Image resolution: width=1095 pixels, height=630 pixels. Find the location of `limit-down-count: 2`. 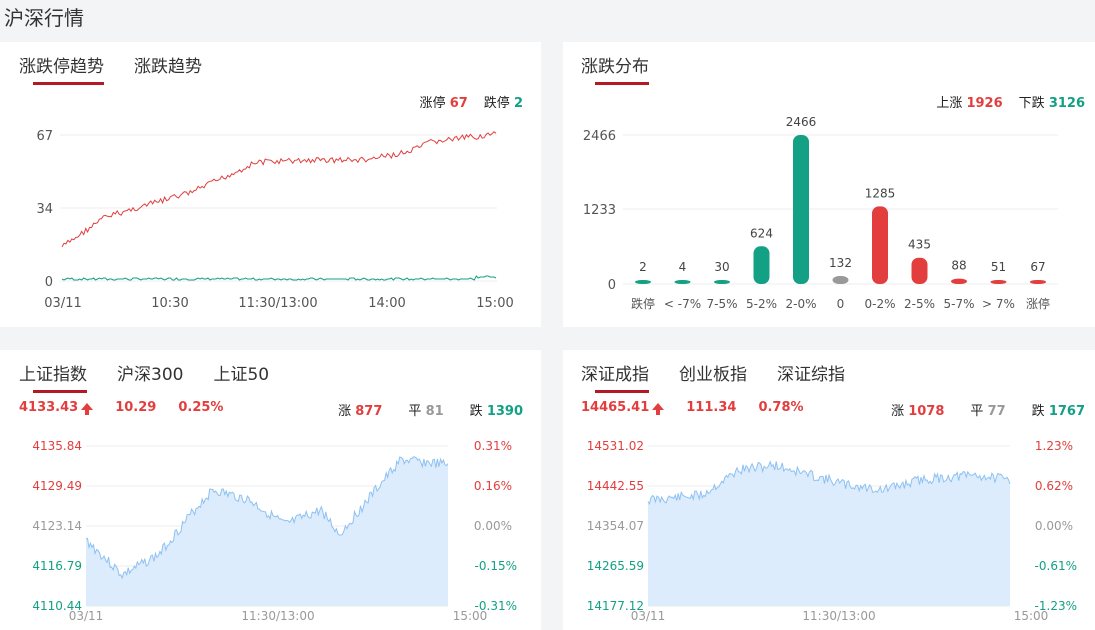

limit-down-count: 2 is located at coordinates (518, 103).